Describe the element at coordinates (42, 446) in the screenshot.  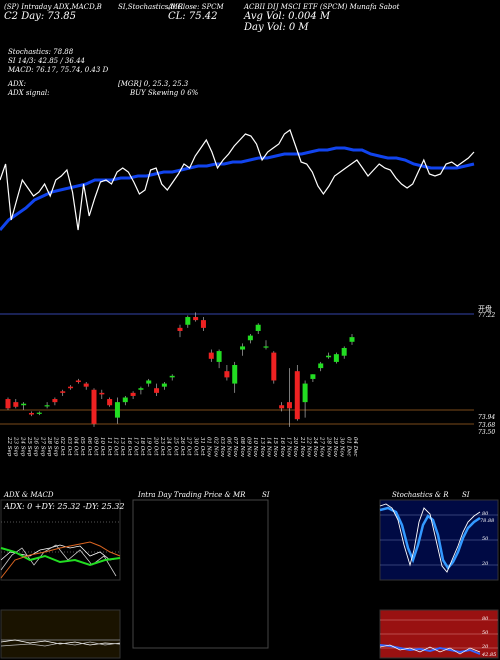
I see `date-tick-label: 27 Sep` at that location.